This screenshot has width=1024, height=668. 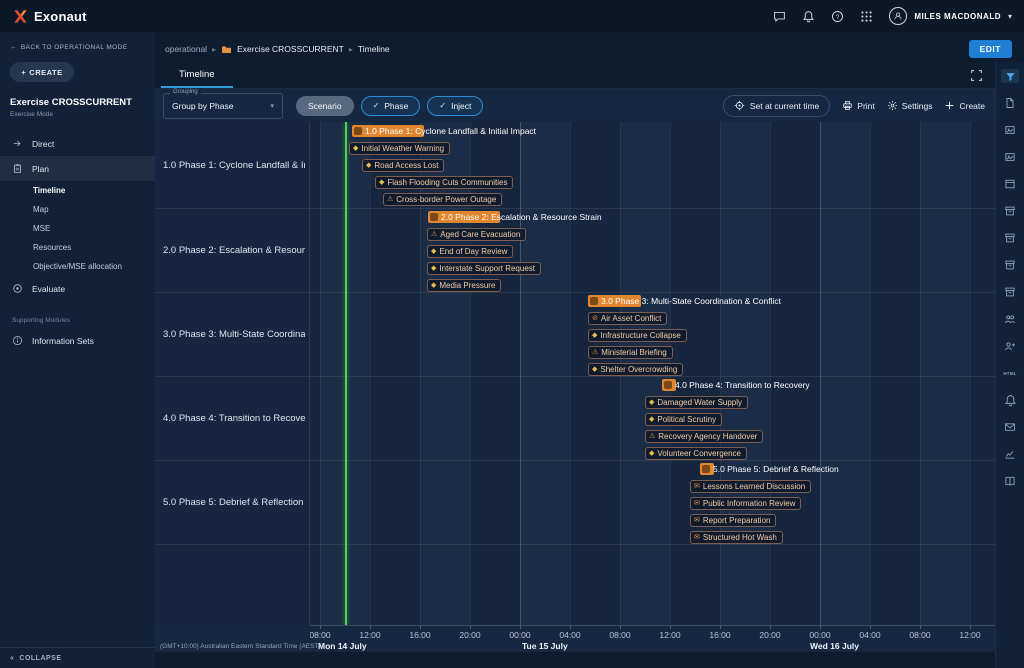 I want to click on inject-damaged-water-supply: ◆ Damaged Water Supply, so click(x=697, y=402).